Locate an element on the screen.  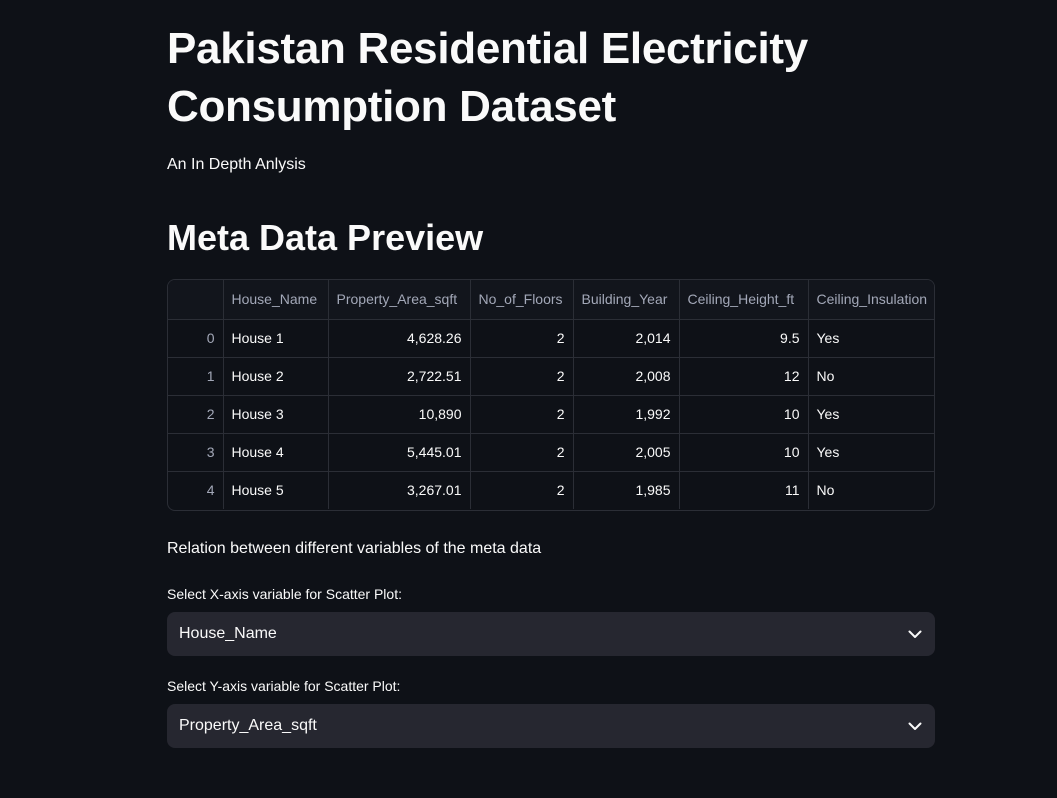
column-header: House_Name is located at coordinates (276, 300).